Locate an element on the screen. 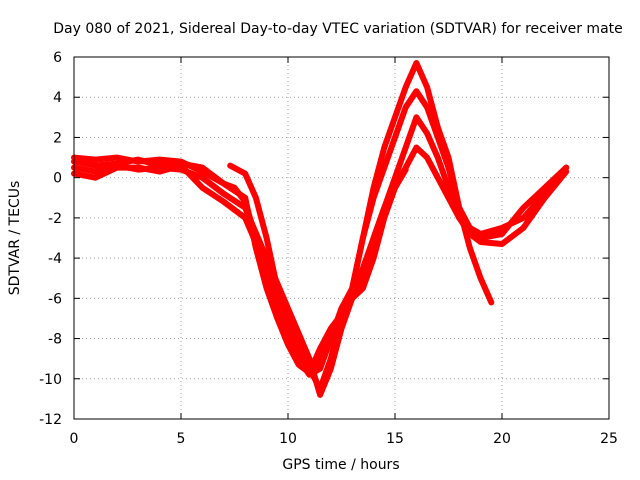  x-tick-label: 20 is located at coordinates (502, 439).